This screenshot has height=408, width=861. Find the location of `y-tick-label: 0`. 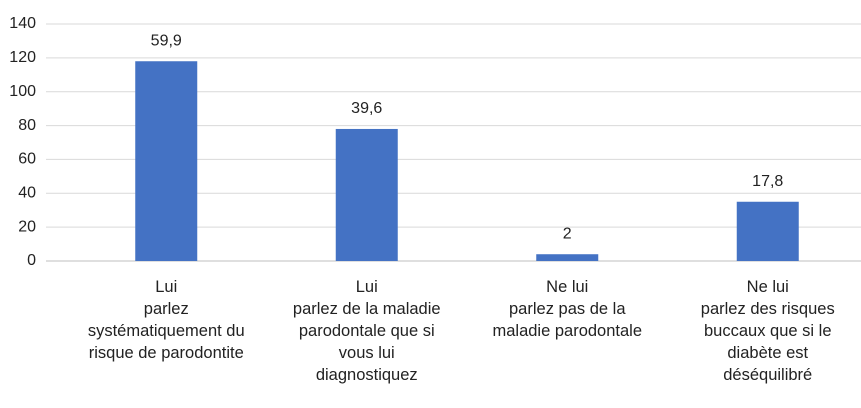

y-tick-label: 0 is located at coordinates (31, 260).